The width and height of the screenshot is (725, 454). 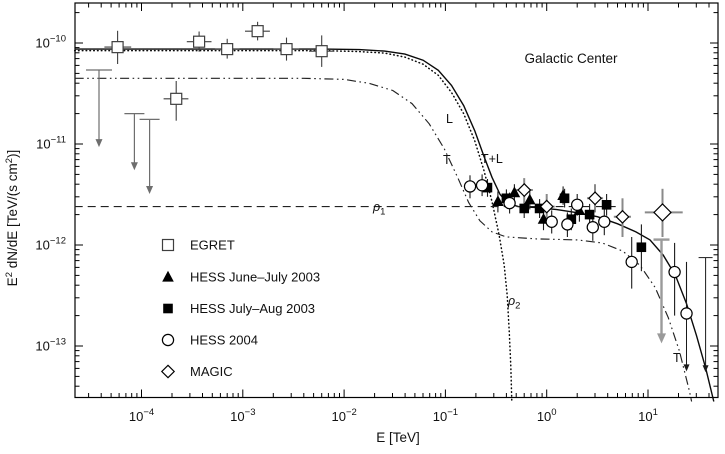 I want to click on curve-label: L, so click(x=449, y=119).